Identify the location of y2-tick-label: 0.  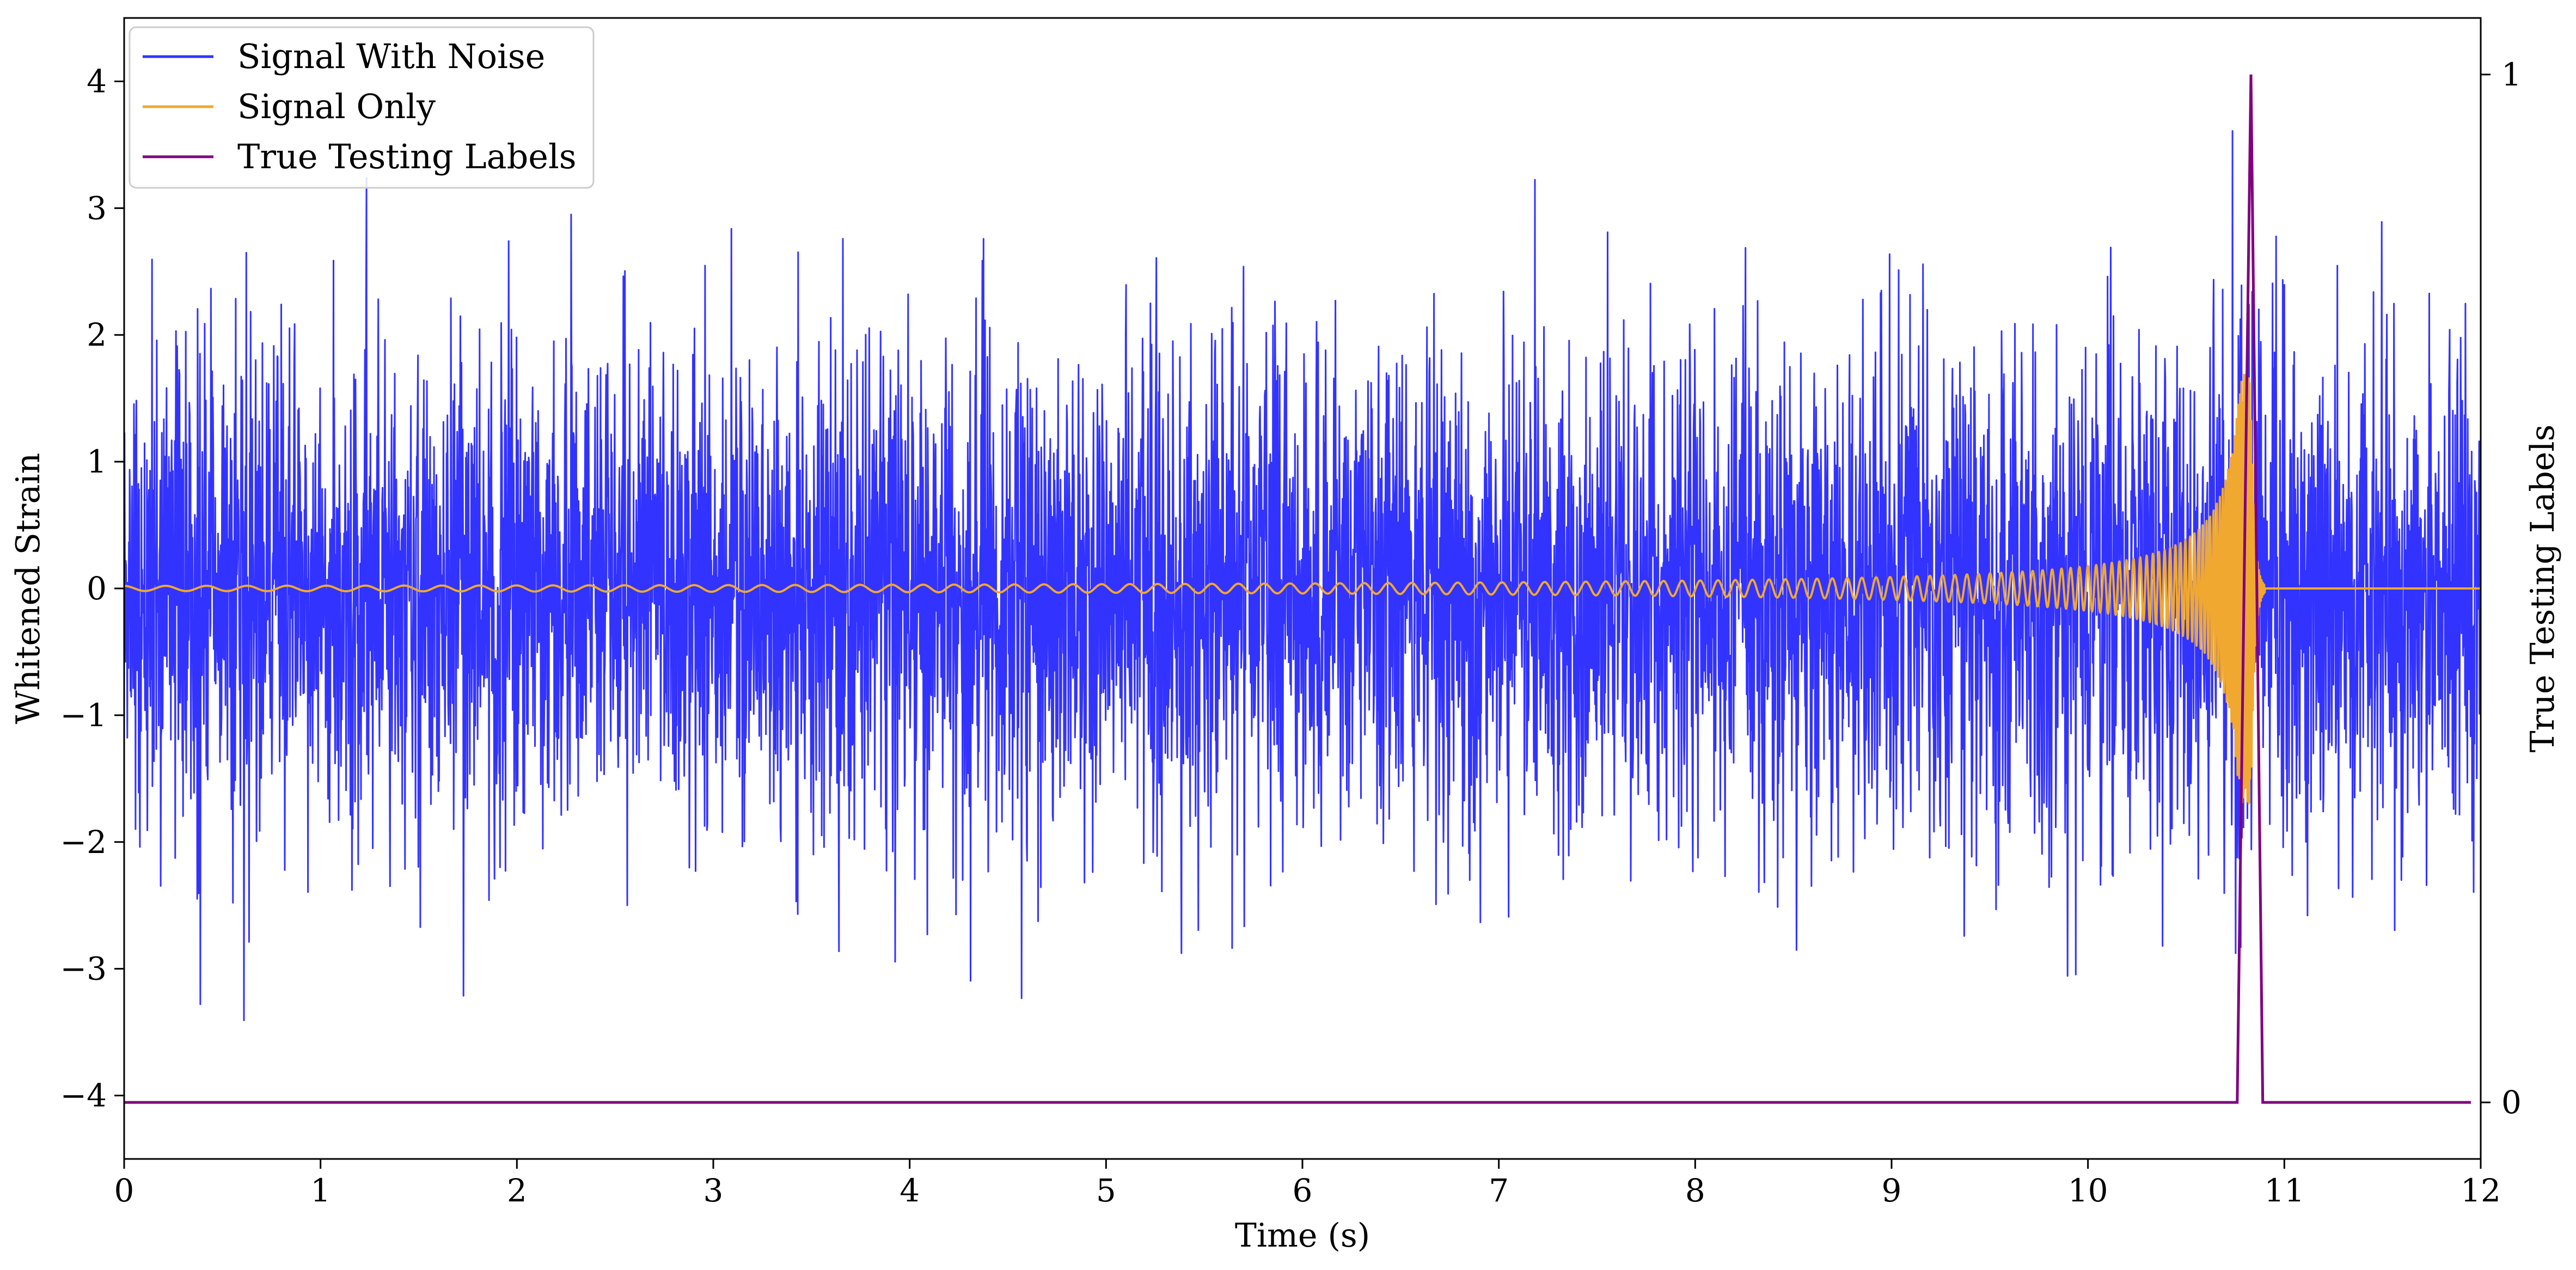
(2511, 1102).